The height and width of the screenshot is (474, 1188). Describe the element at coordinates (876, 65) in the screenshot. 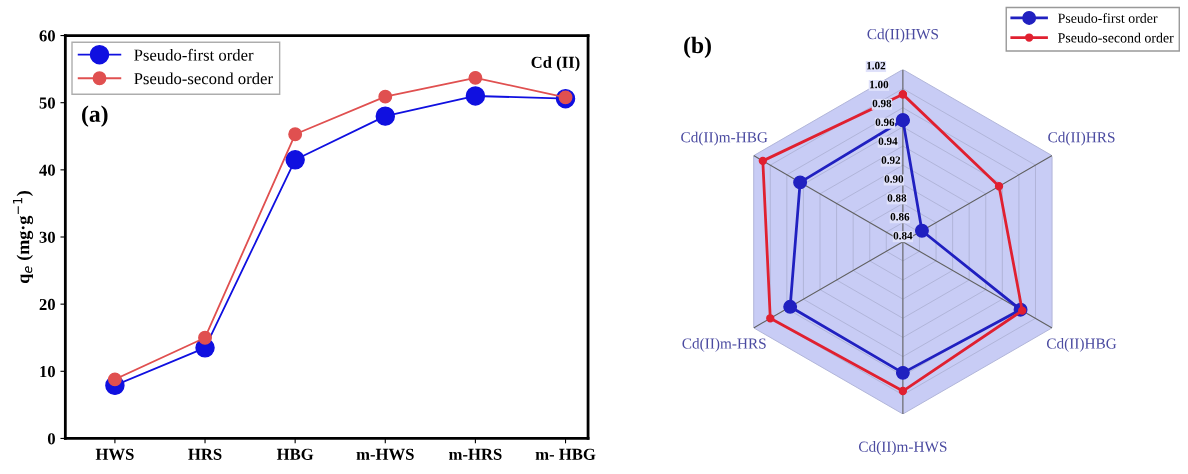

I see `y-tick-label: 1.02` at that location.